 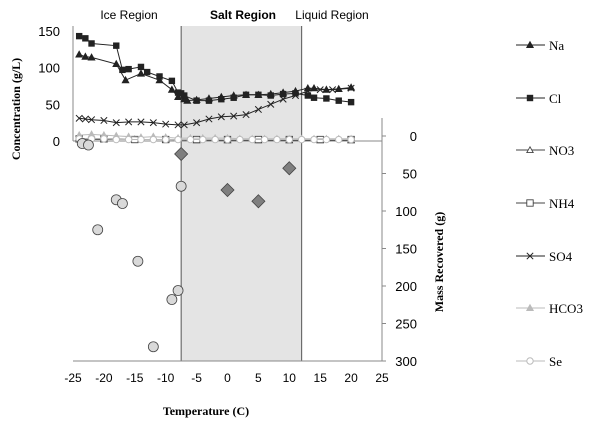 What do you see at coordinates (406, 211) in the screenshot?
I see `right-y-tick-label: 100` at bounding box center [406, 211].